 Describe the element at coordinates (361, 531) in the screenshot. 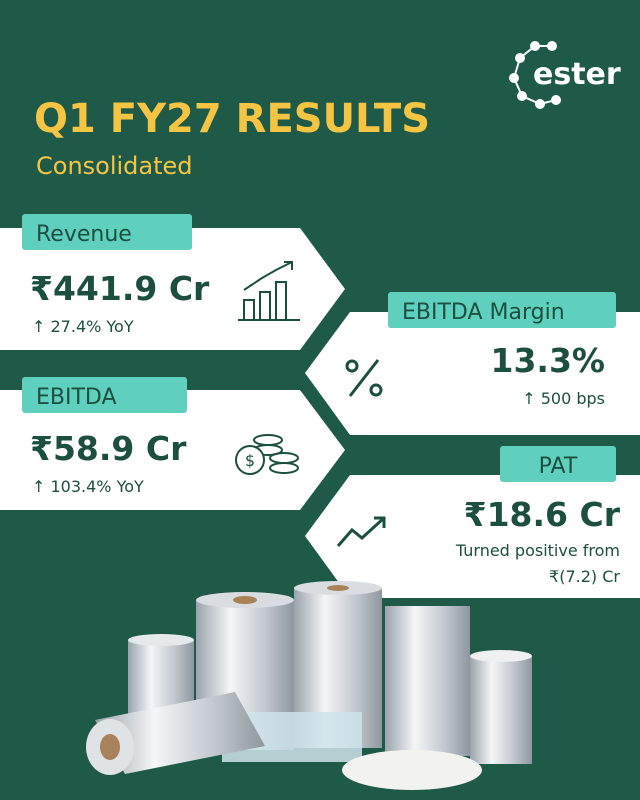

I see `trend-icon` at that location.